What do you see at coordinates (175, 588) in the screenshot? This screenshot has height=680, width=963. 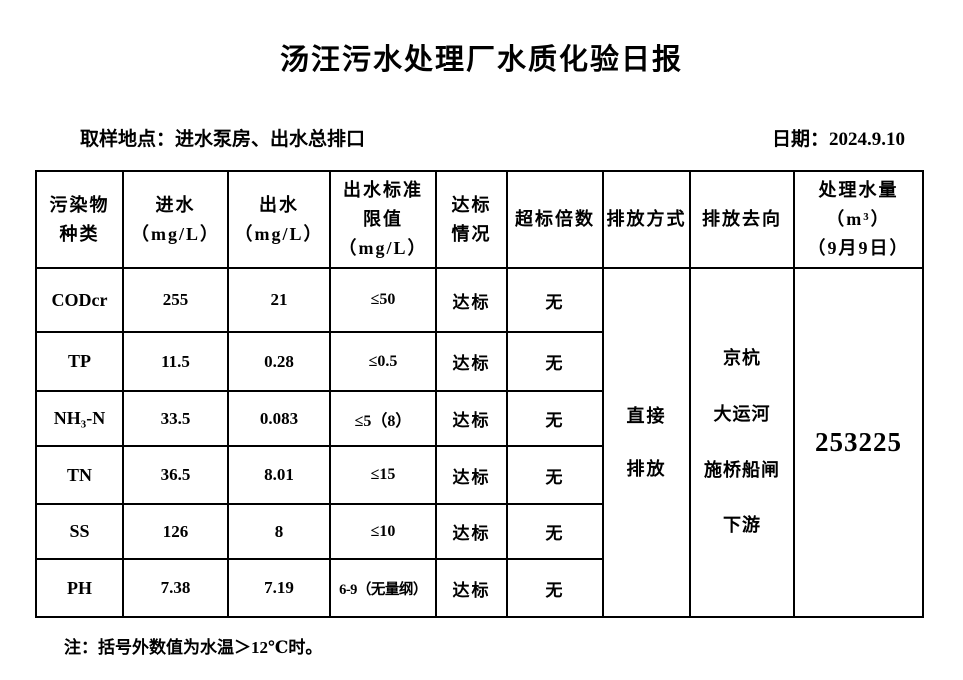 I see `cell-influent: 7.38` at bounding box center [175, 588].